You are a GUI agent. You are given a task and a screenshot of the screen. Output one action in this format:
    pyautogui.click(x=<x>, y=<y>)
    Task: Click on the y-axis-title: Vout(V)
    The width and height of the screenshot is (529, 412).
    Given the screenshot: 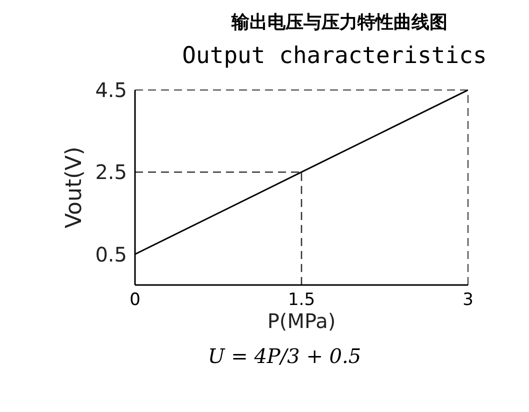 What is the action you would take?
    pyautogui.click(x=74, y=187)
    